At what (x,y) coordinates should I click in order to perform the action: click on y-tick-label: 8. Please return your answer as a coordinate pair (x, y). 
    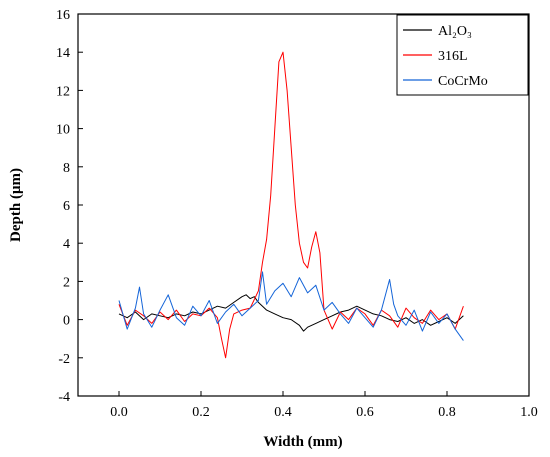
    Looking at the image, I should click on (66, 168).